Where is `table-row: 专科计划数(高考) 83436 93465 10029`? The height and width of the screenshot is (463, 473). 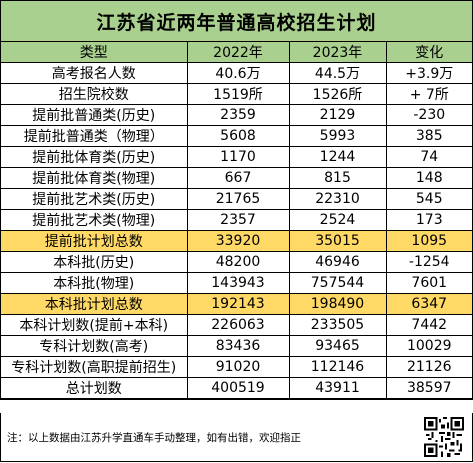
table-row: 专科计划数(高考) 83436 93465 10029 is located at coordinates (236, 346).